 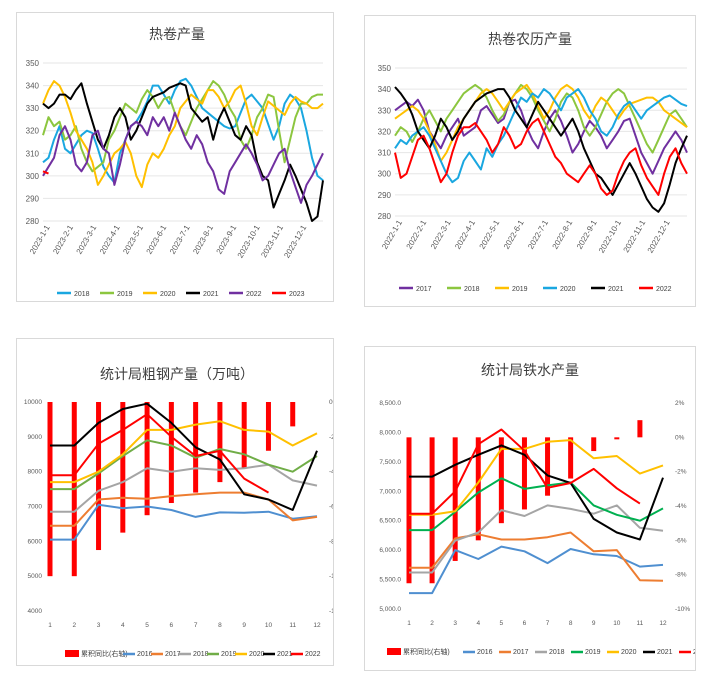 What do you see at coordinates (203, 239) in the screenshot?
I see `x-tick-label: 2023-8-1` at bounding box center [203, 239].